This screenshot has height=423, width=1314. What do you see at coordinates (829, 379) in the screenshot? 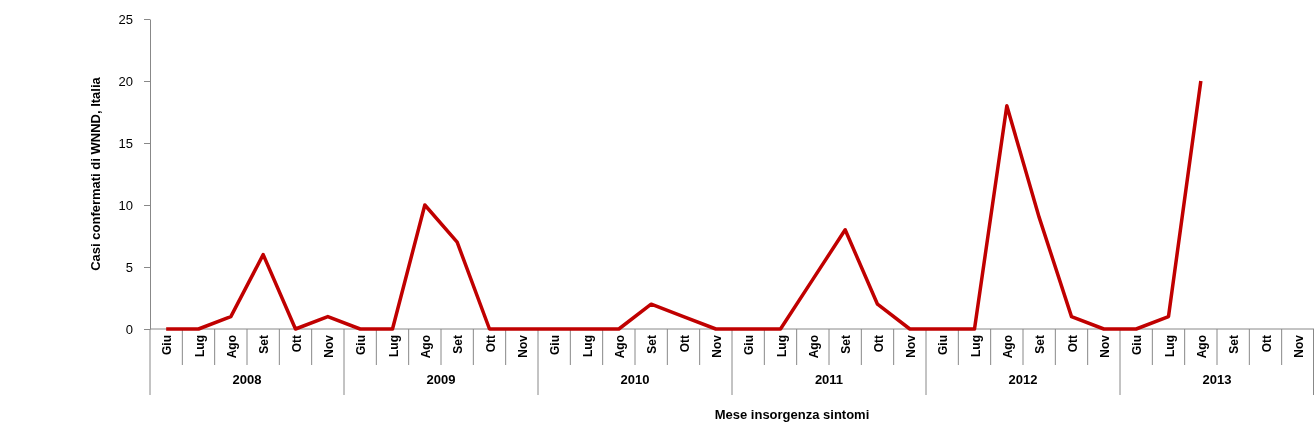
I see `text: 2011` at bounding box center [829, 379].